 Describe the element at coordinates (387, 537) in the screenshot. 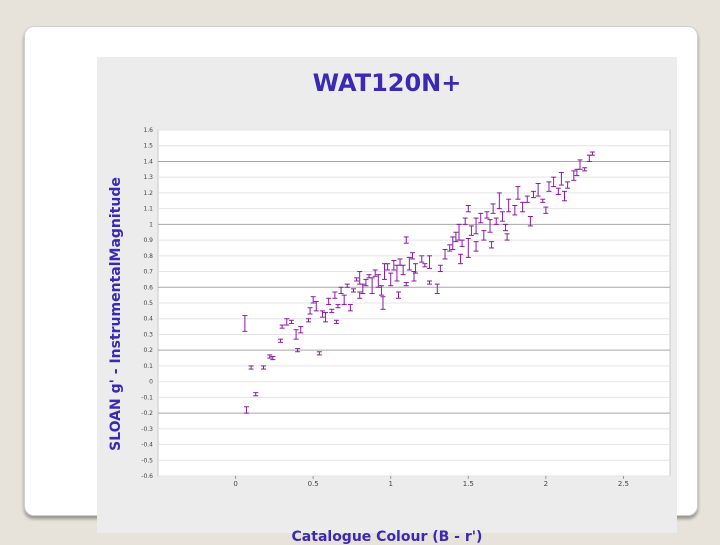

I see `x-axis-label: Catalogue Colour (B - r')` at that location.